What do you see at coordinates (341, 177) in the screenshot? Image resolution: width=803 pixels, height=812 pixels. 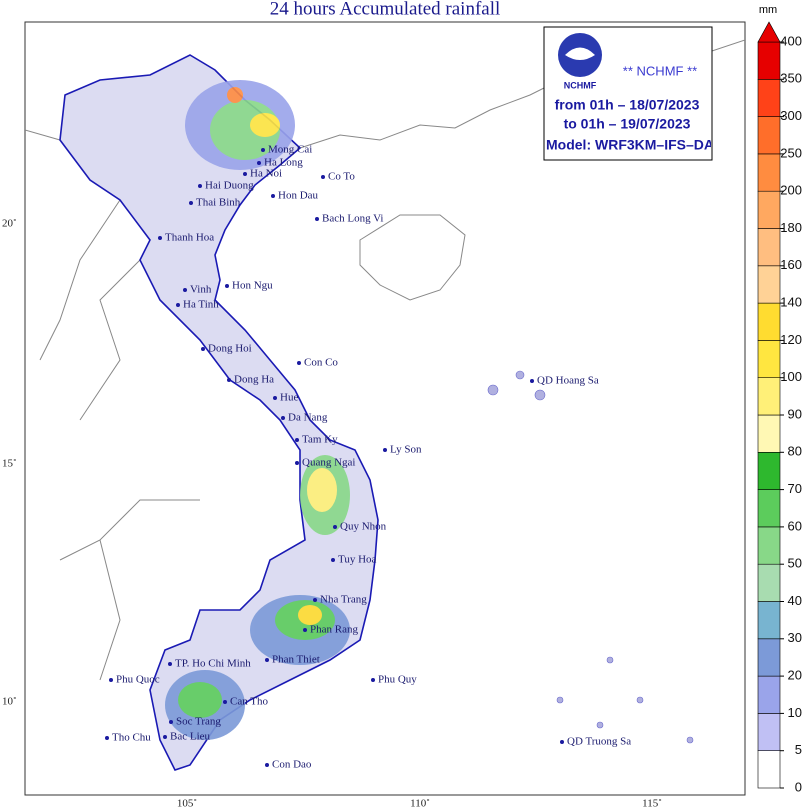 I see `city-label: Co To` at bounding box center [341, 177].